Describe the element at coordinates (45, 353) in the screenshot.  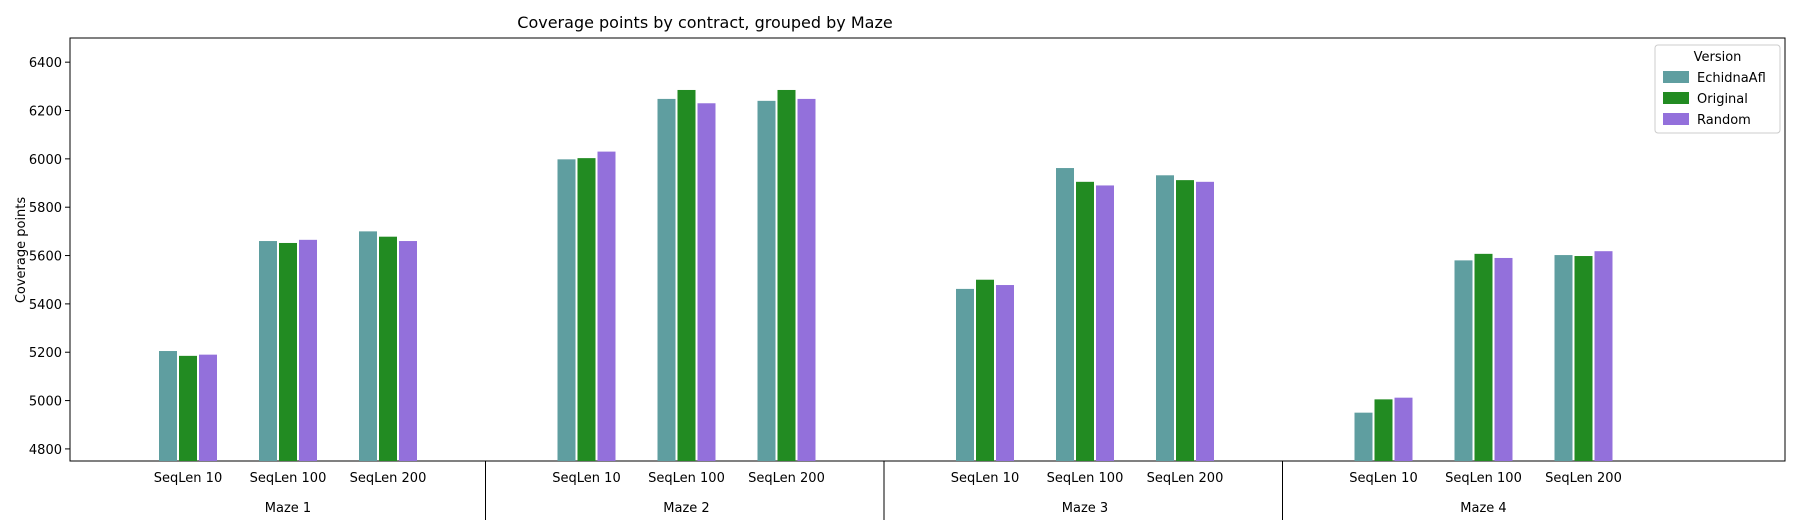
I see `y-tick-label: 5200` at that location.